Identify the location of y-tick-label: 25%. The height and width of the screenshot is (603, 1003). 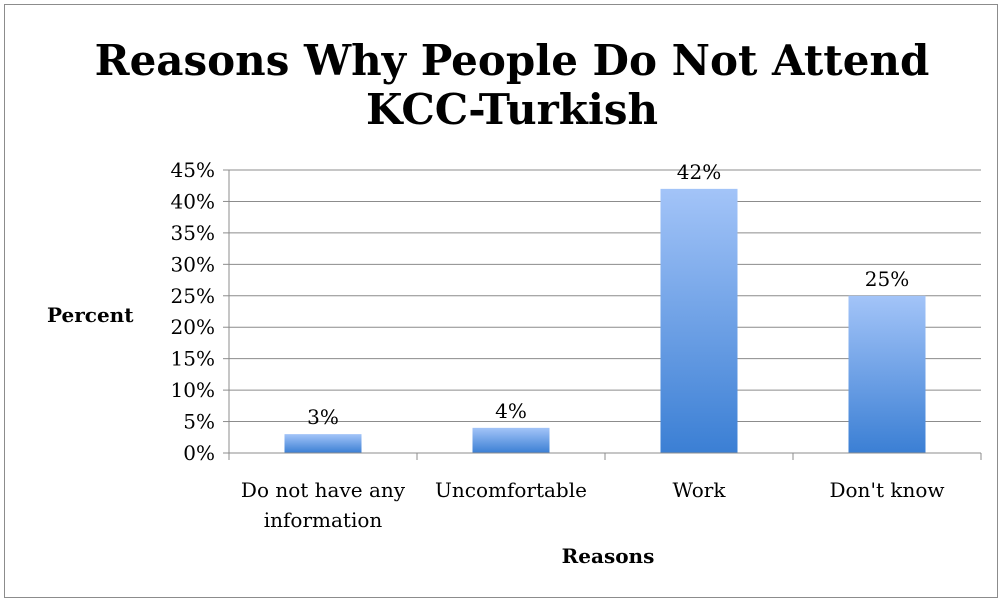
(193, 296).